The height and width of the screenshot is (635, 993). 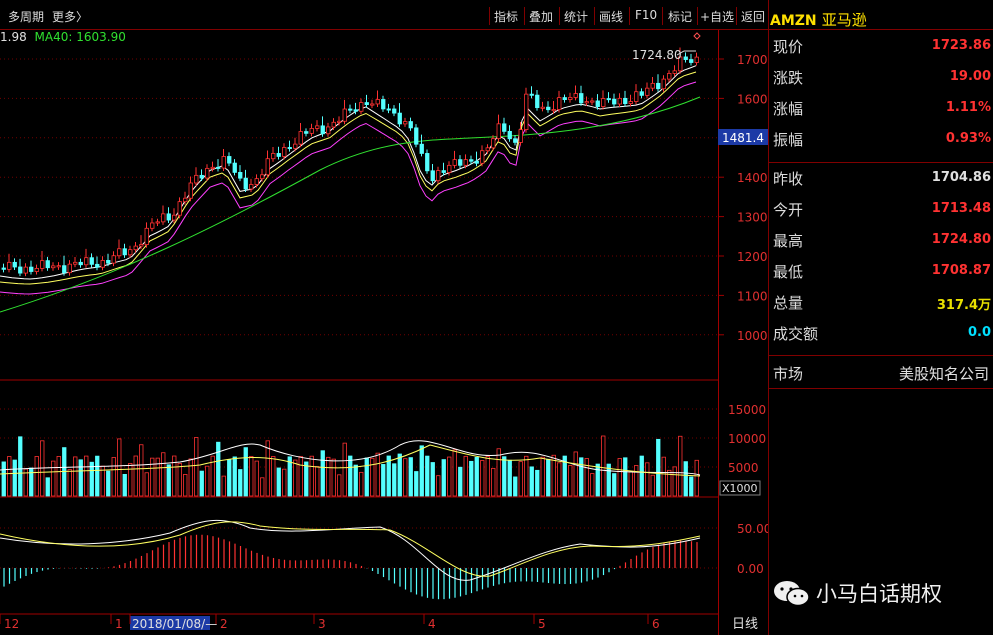 I want to click on volume-ma-line, so click(x=350, y=460).